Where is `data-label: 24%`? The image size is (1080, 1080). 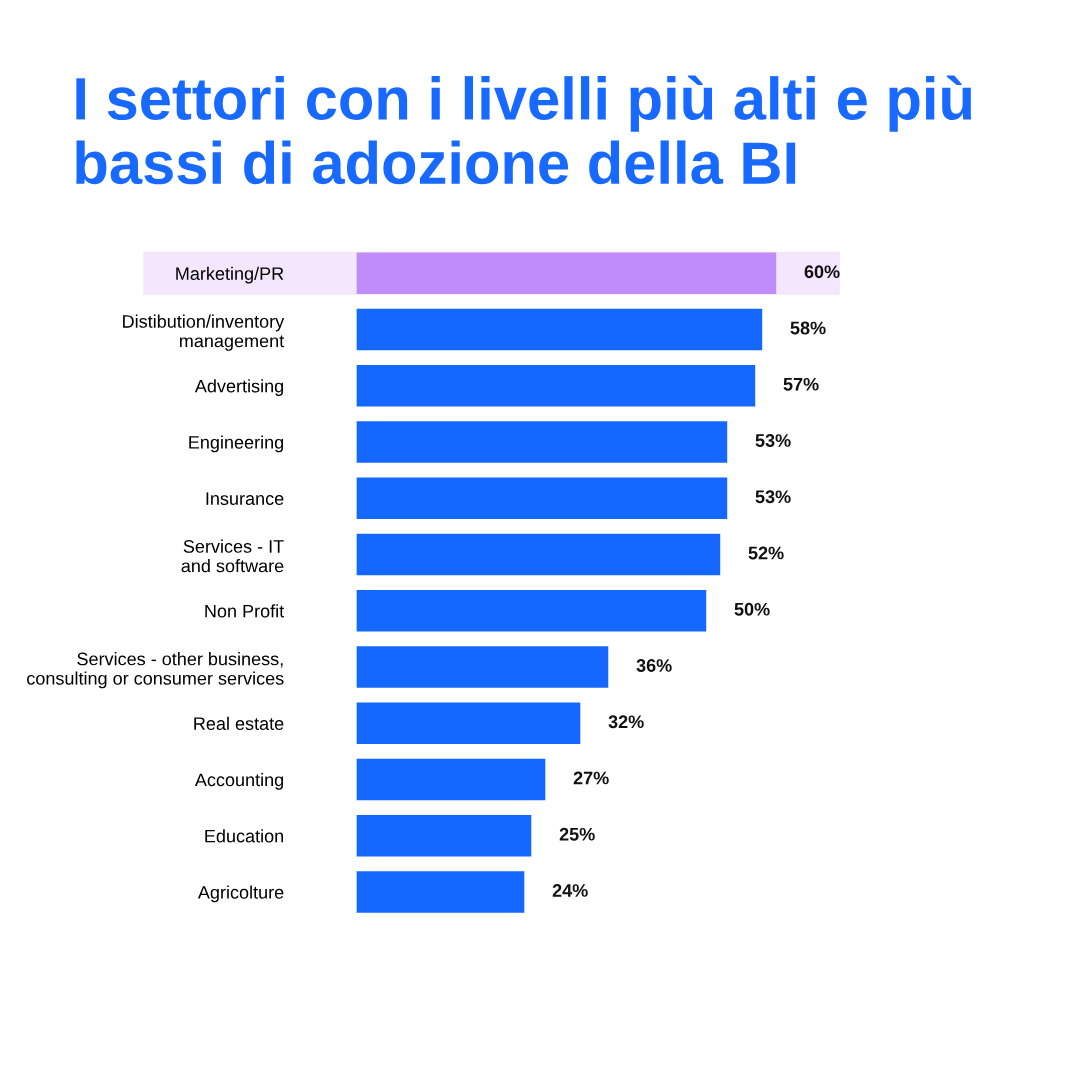 data-label: 24% is located at coordinates (570, 890).